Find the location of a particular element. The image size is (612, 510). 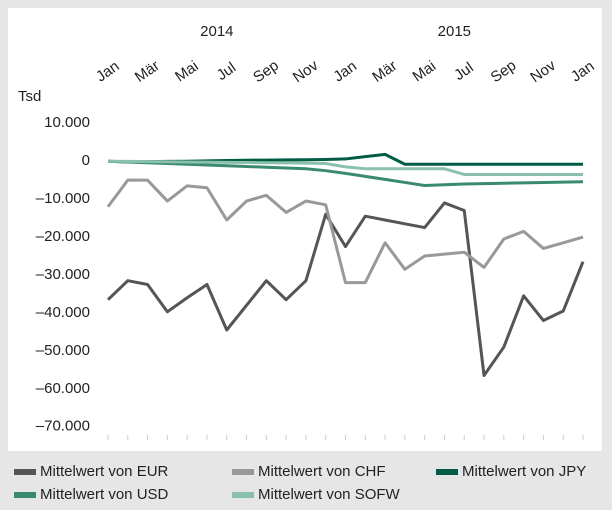

legend-label: Mittelwert von USD is located at coordinates (104, 494).